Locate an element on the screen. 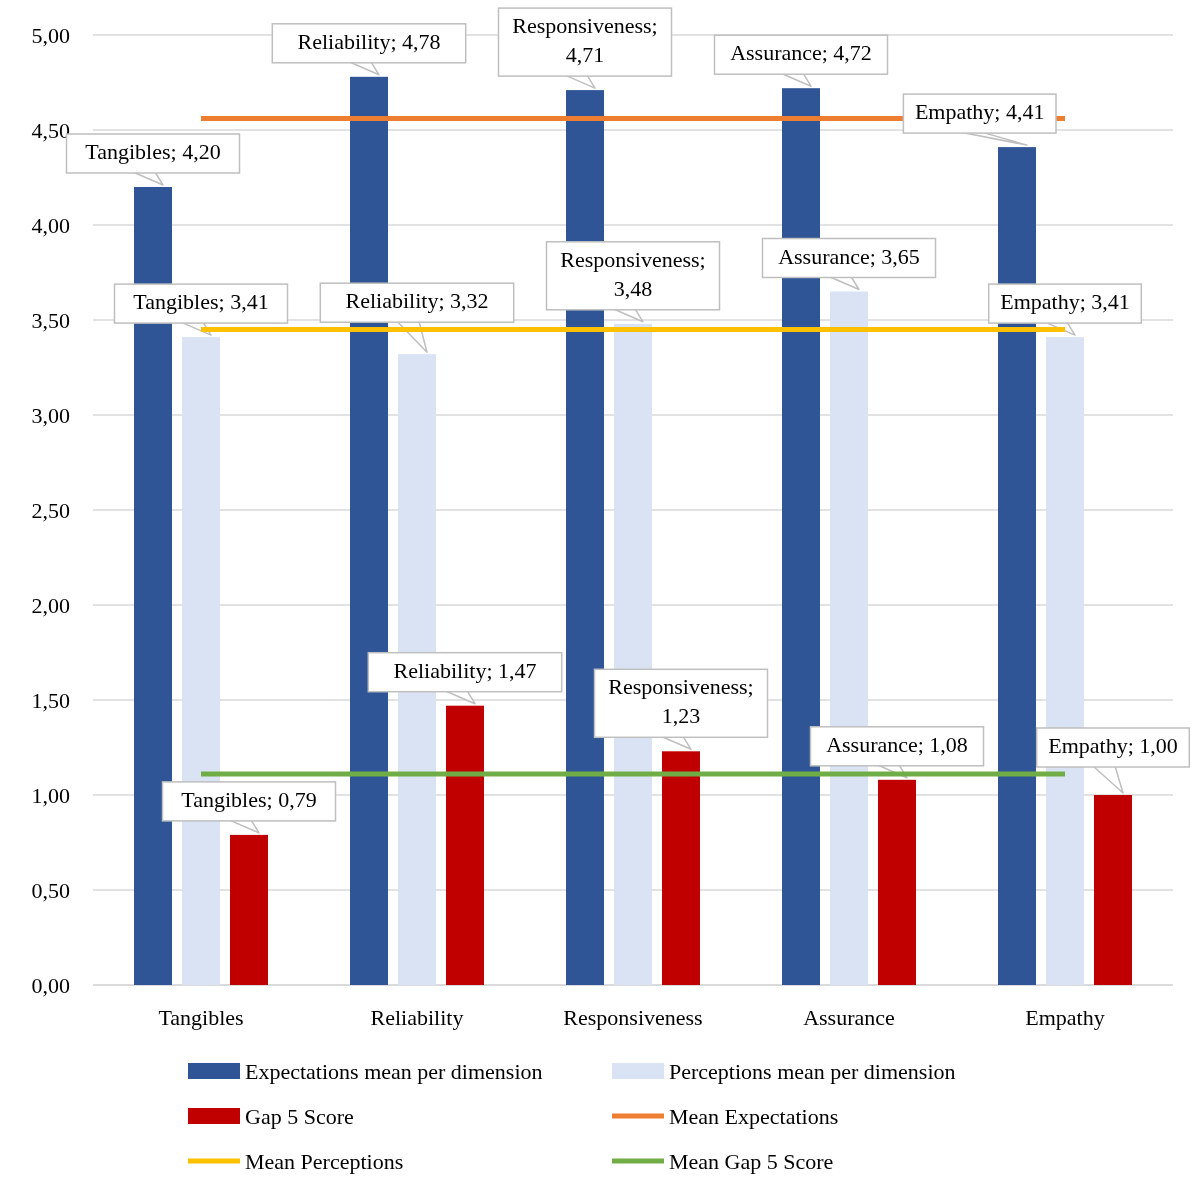 The width and height of the screenshot is (1197, 1189). data-label: Reliability; 3,32 is located at coordinates (417, 301).